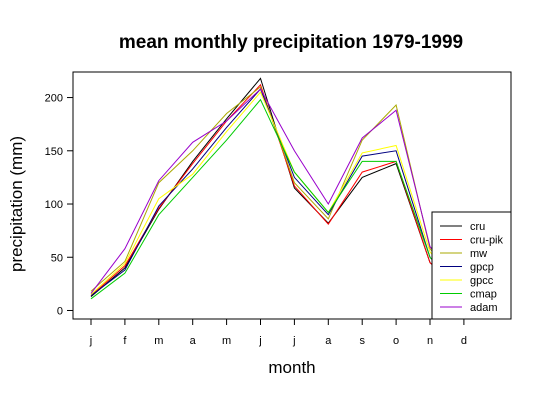  Describe the element at coordinates (293, 341) in the screenshot. I see `x-tick-label-6: j` at that location.